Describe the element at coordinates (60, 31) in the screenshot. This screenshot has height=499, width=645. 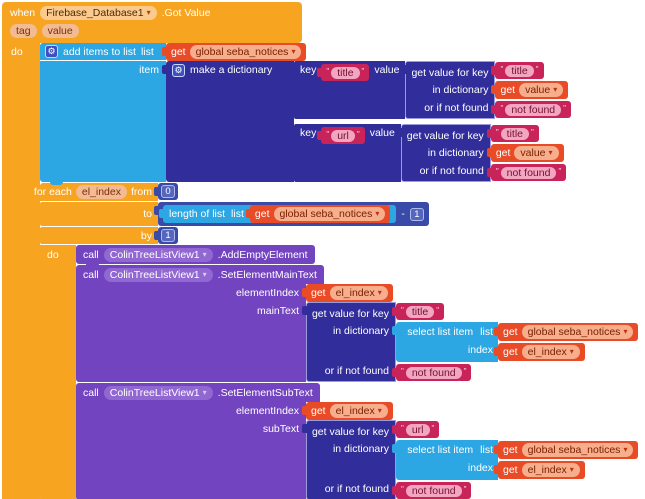
I see `param-value: value` at that location.